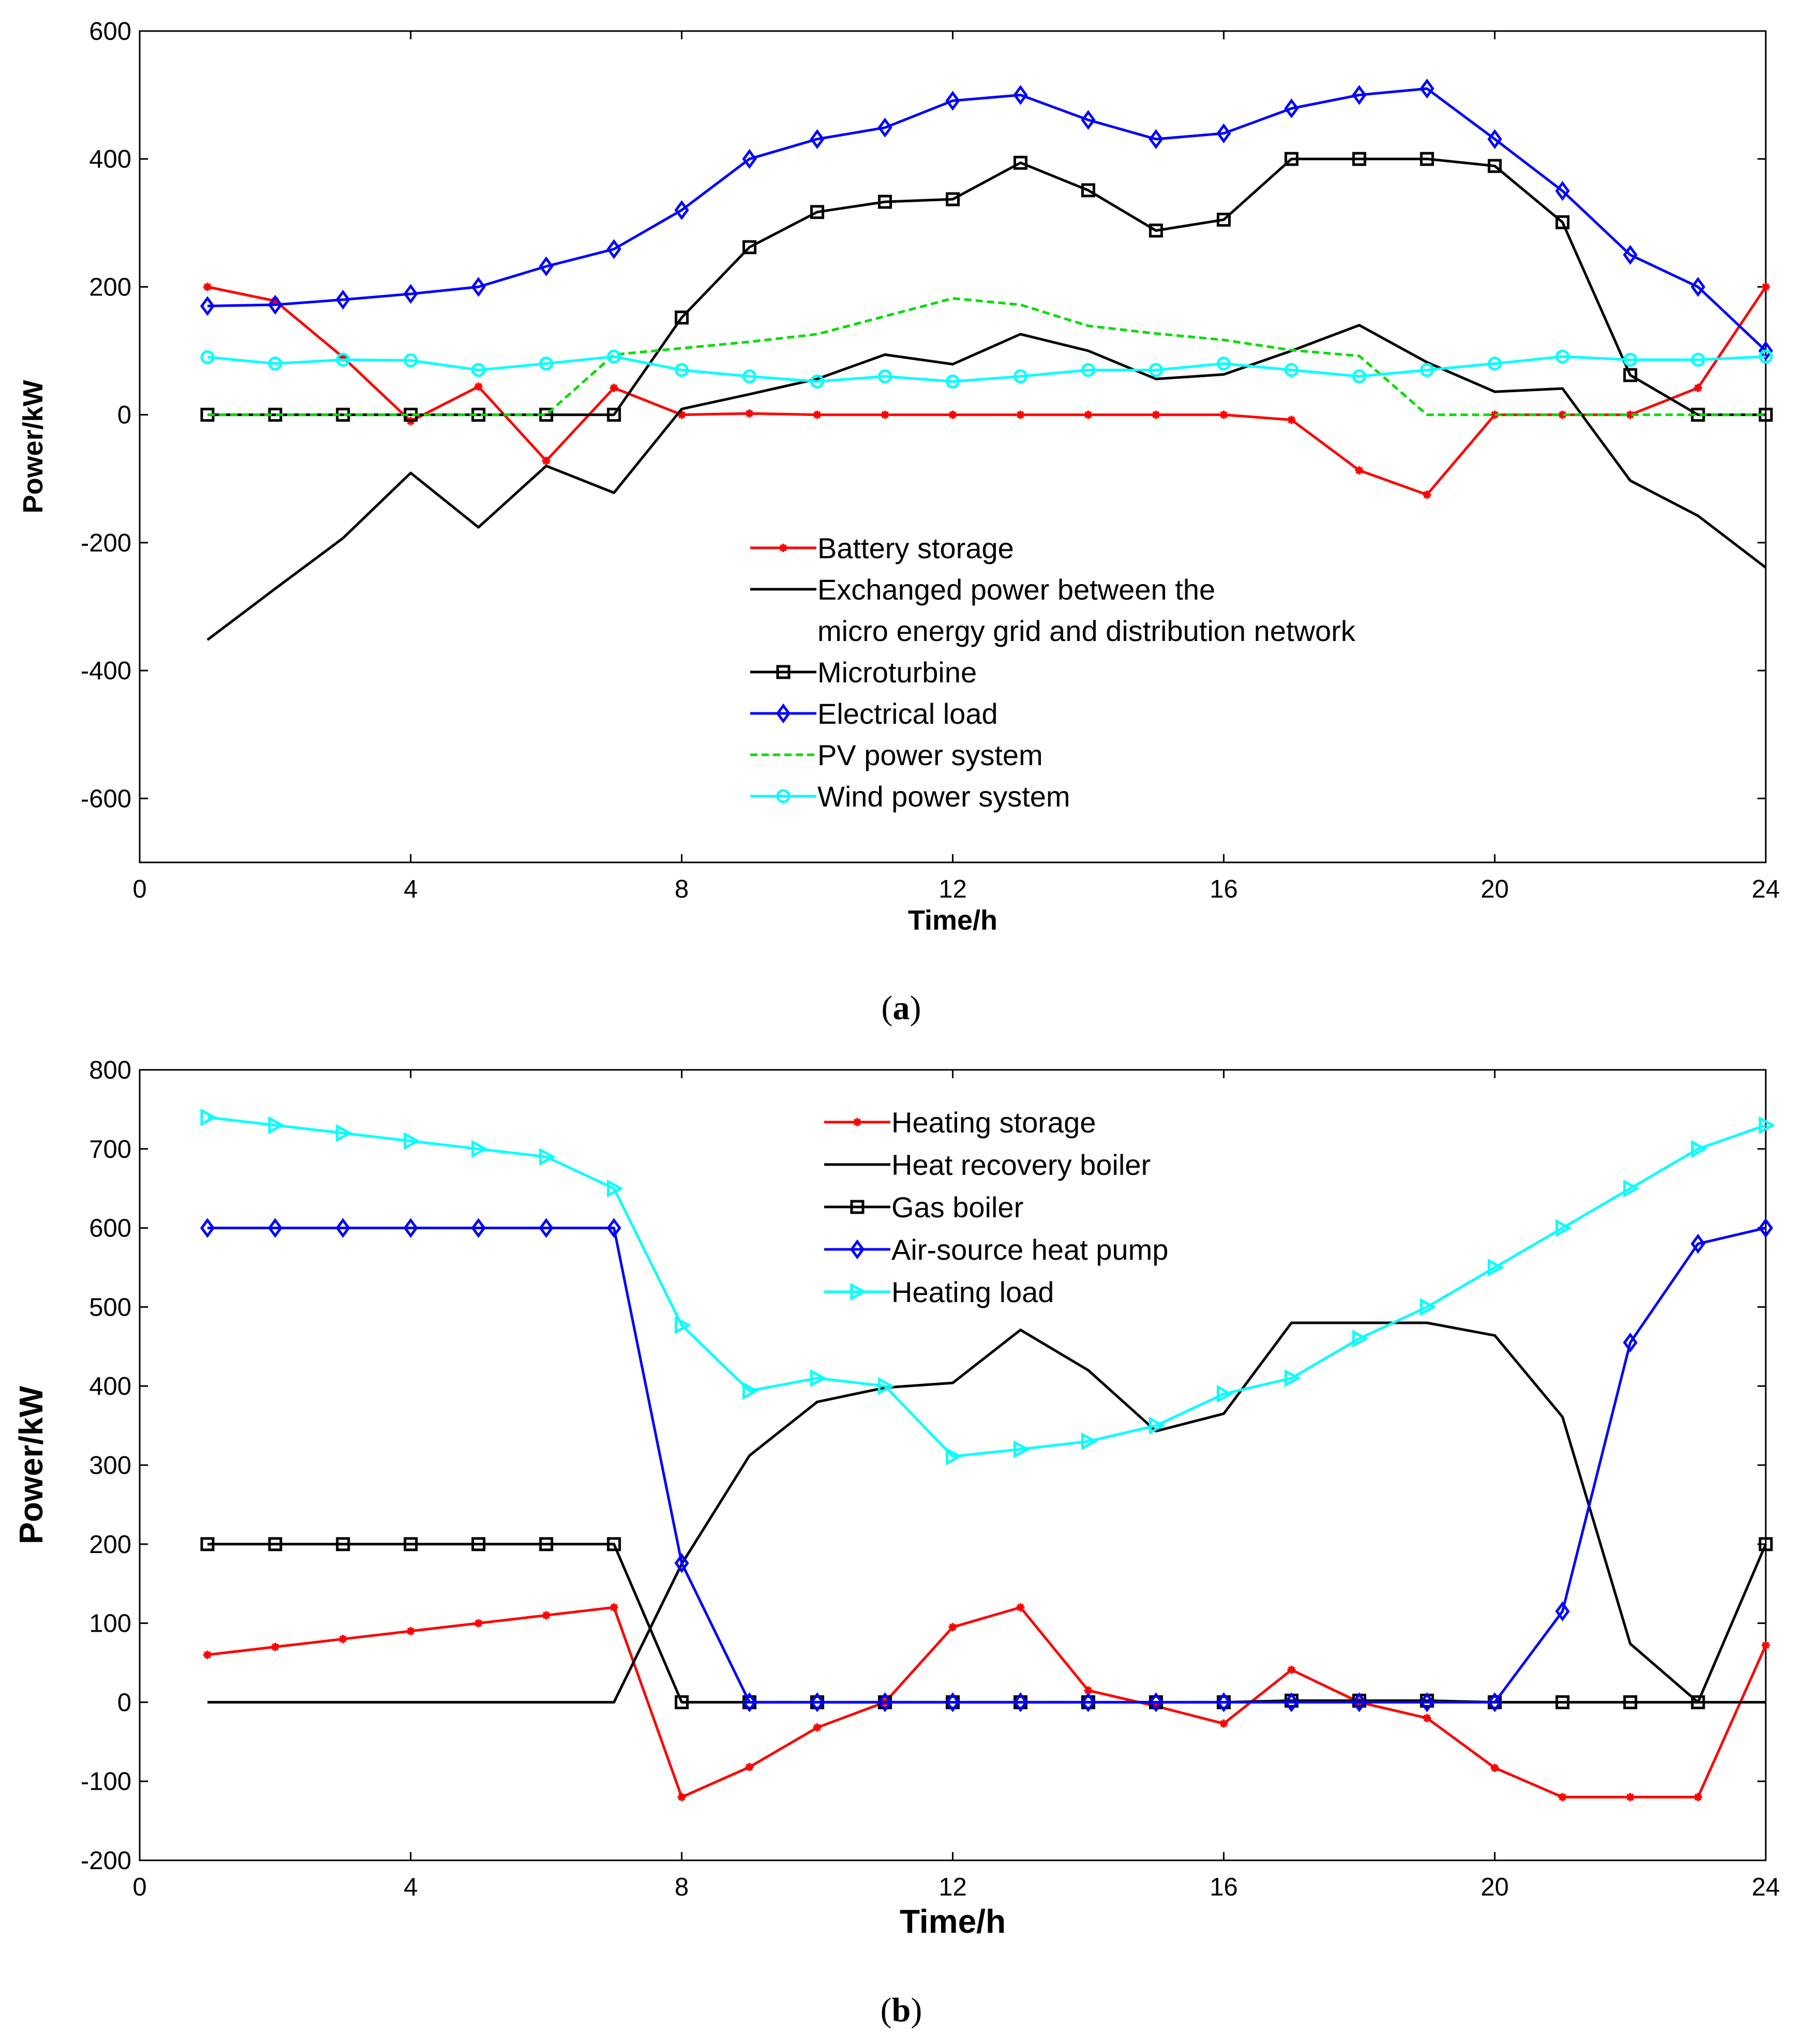  I want to click on b-y-tick-label: 100, so click(110, 1624).